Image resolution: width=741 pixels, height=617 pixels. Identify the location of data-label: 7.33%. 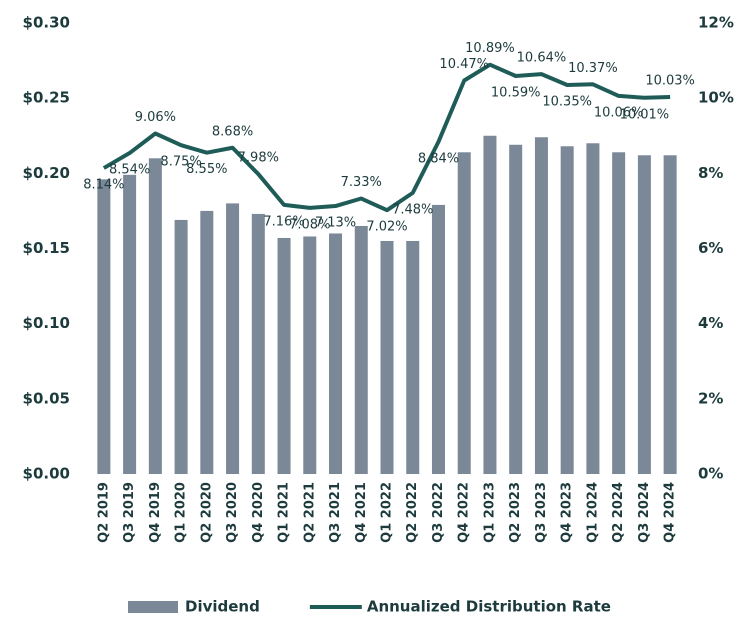
(361, 182).